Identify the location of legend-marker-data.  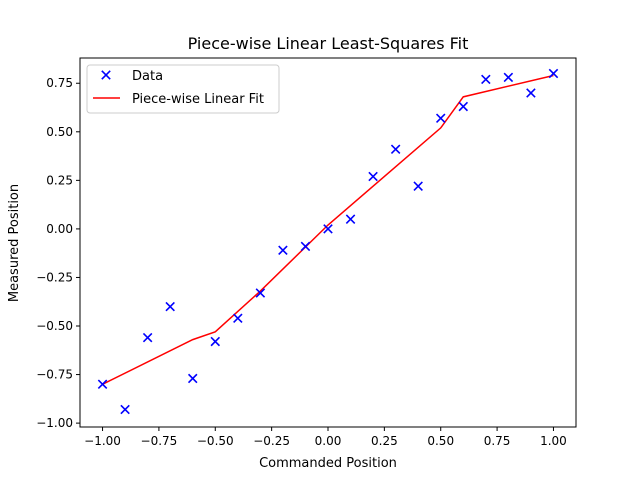
(106, 75).